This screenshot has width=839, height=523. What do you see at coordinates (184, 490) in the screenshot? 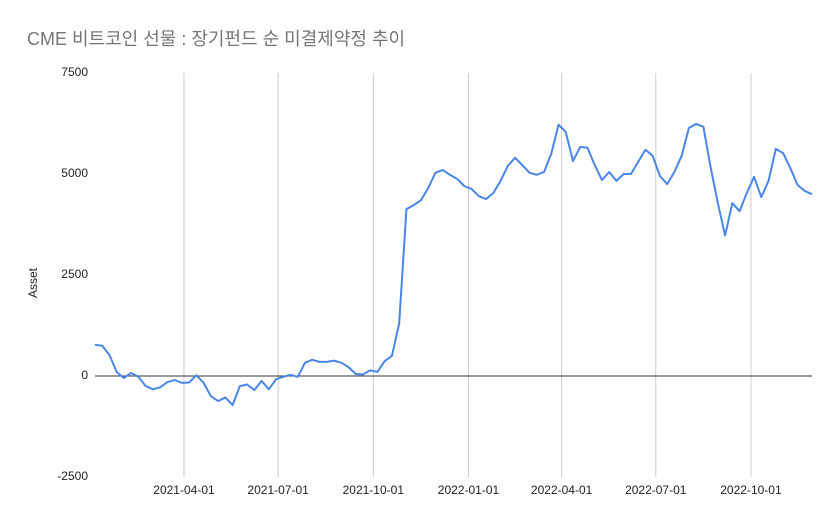
I see `x-tick-label: 2021-04-01` at bounding box center [184, 490].